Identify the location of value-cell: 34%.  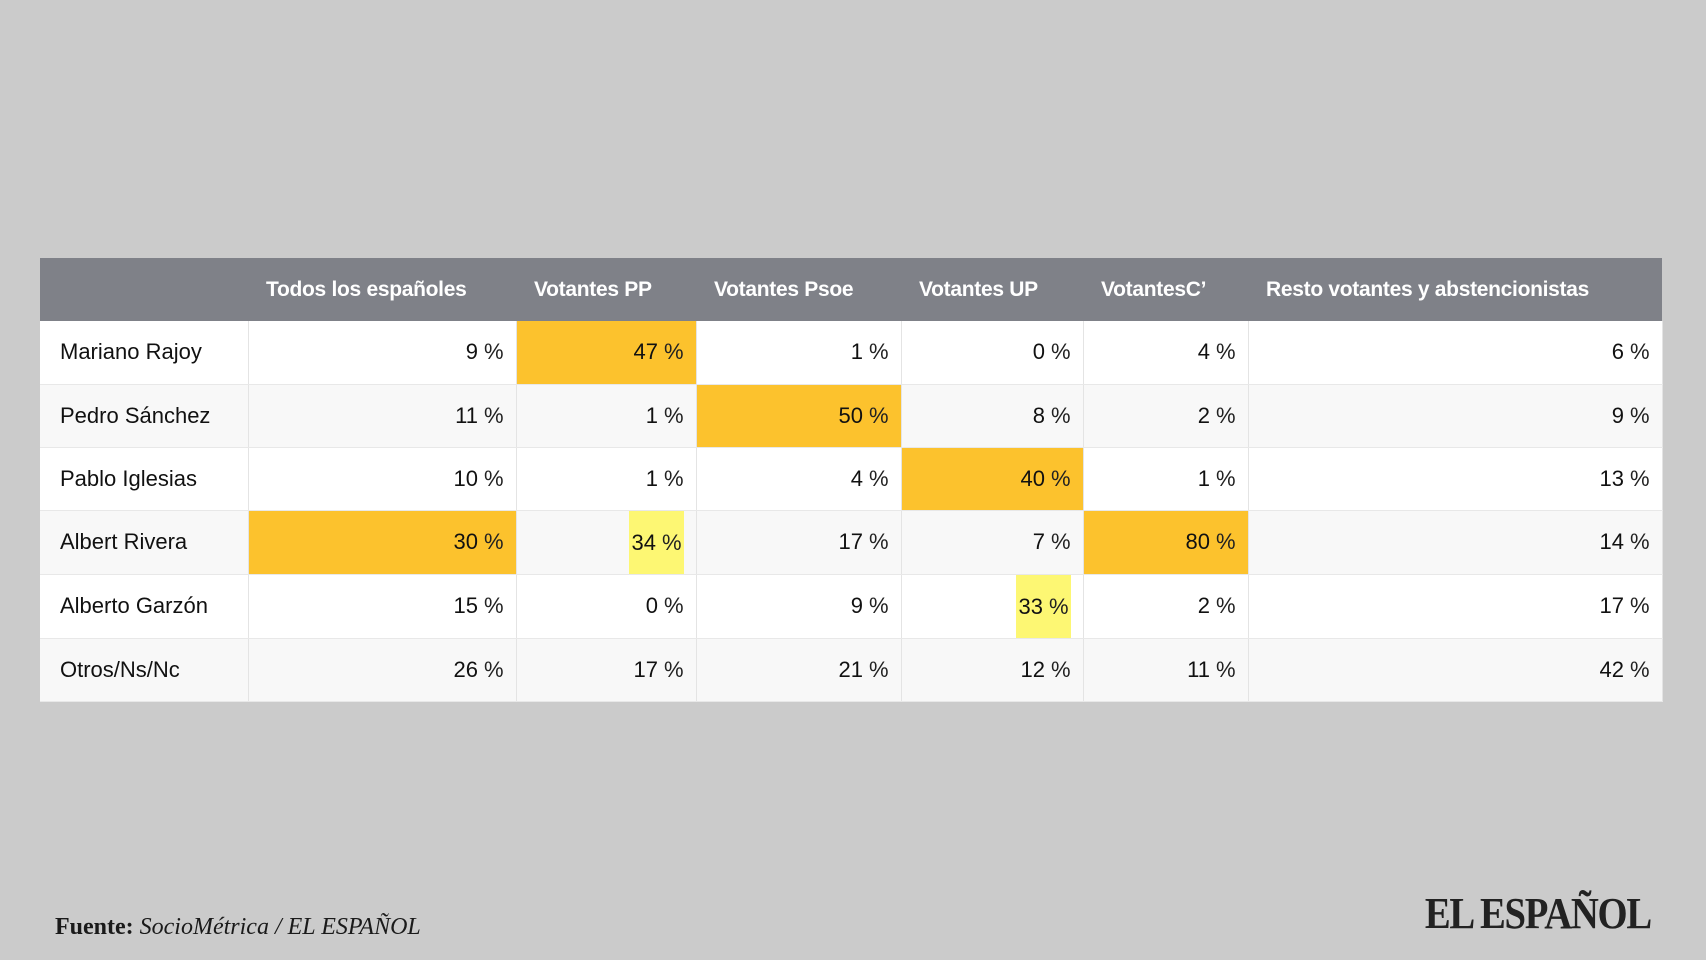
(606, 542).